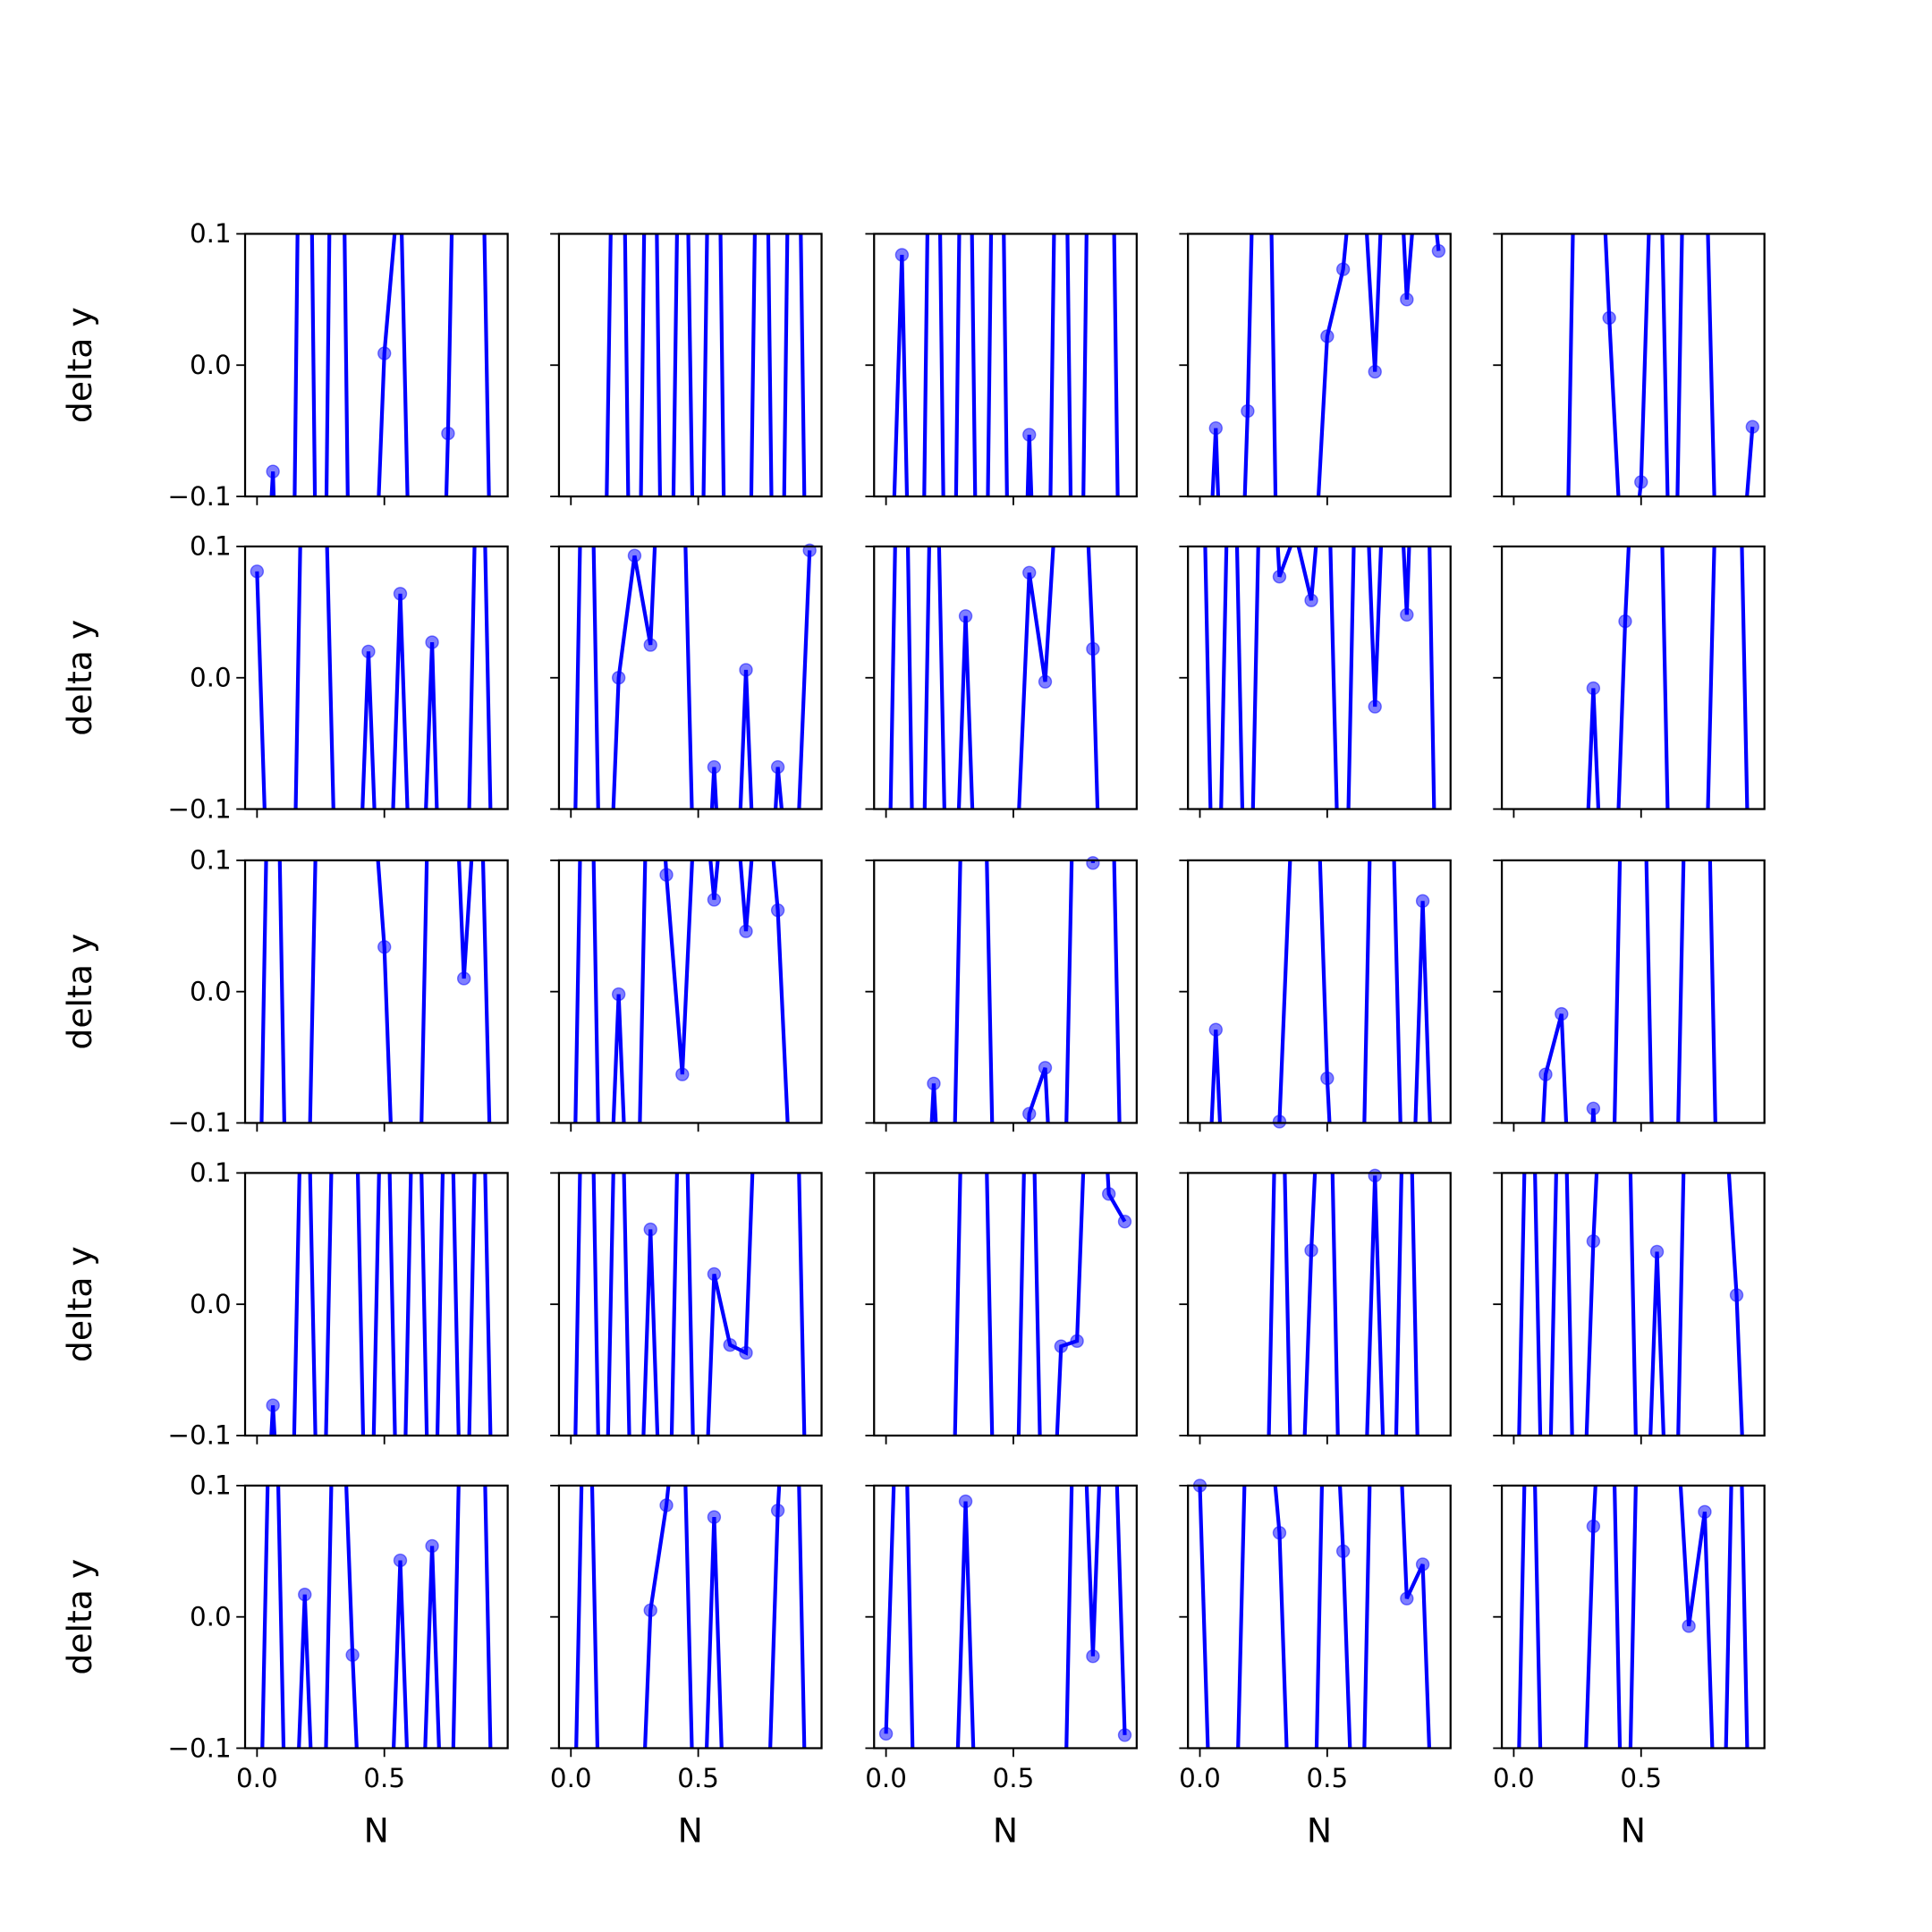 The height and width of the screenshot is (1932, 1932). What do you see at coordinates (1328, 1778) in the screenshot?
I see `x-tick-label: 0.5` at bounding box center [1328, 1778].